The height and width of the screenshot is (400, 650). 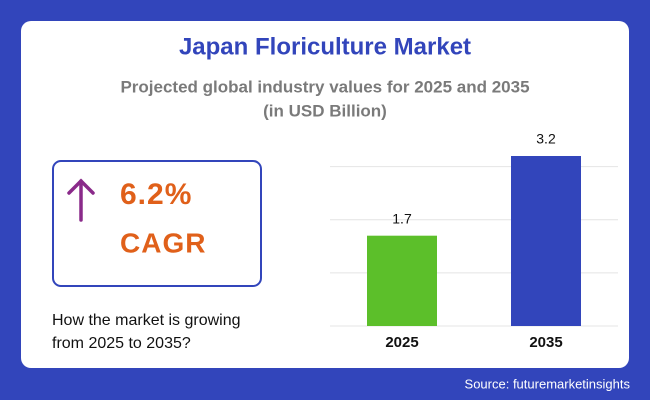 What do you see at coordinates (546, 139) in the screenshot?
I see `value-label: 3.2` at bounding box center [546, 139].